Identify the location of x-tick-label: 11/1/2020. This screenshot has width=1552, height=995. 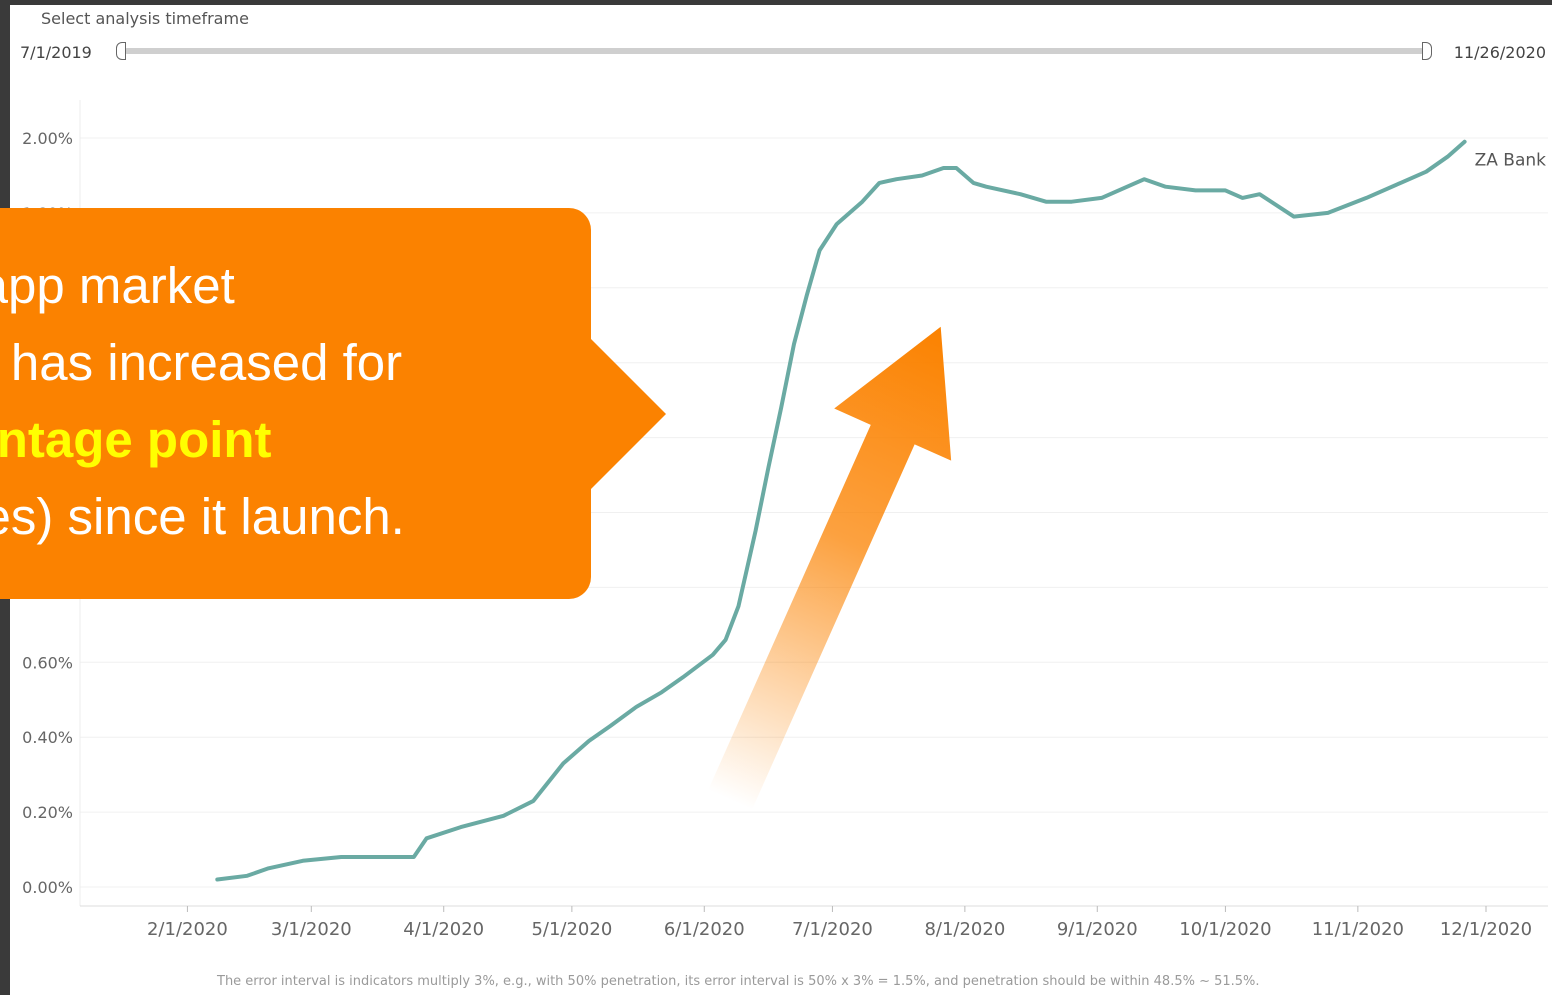
(1358, 929).